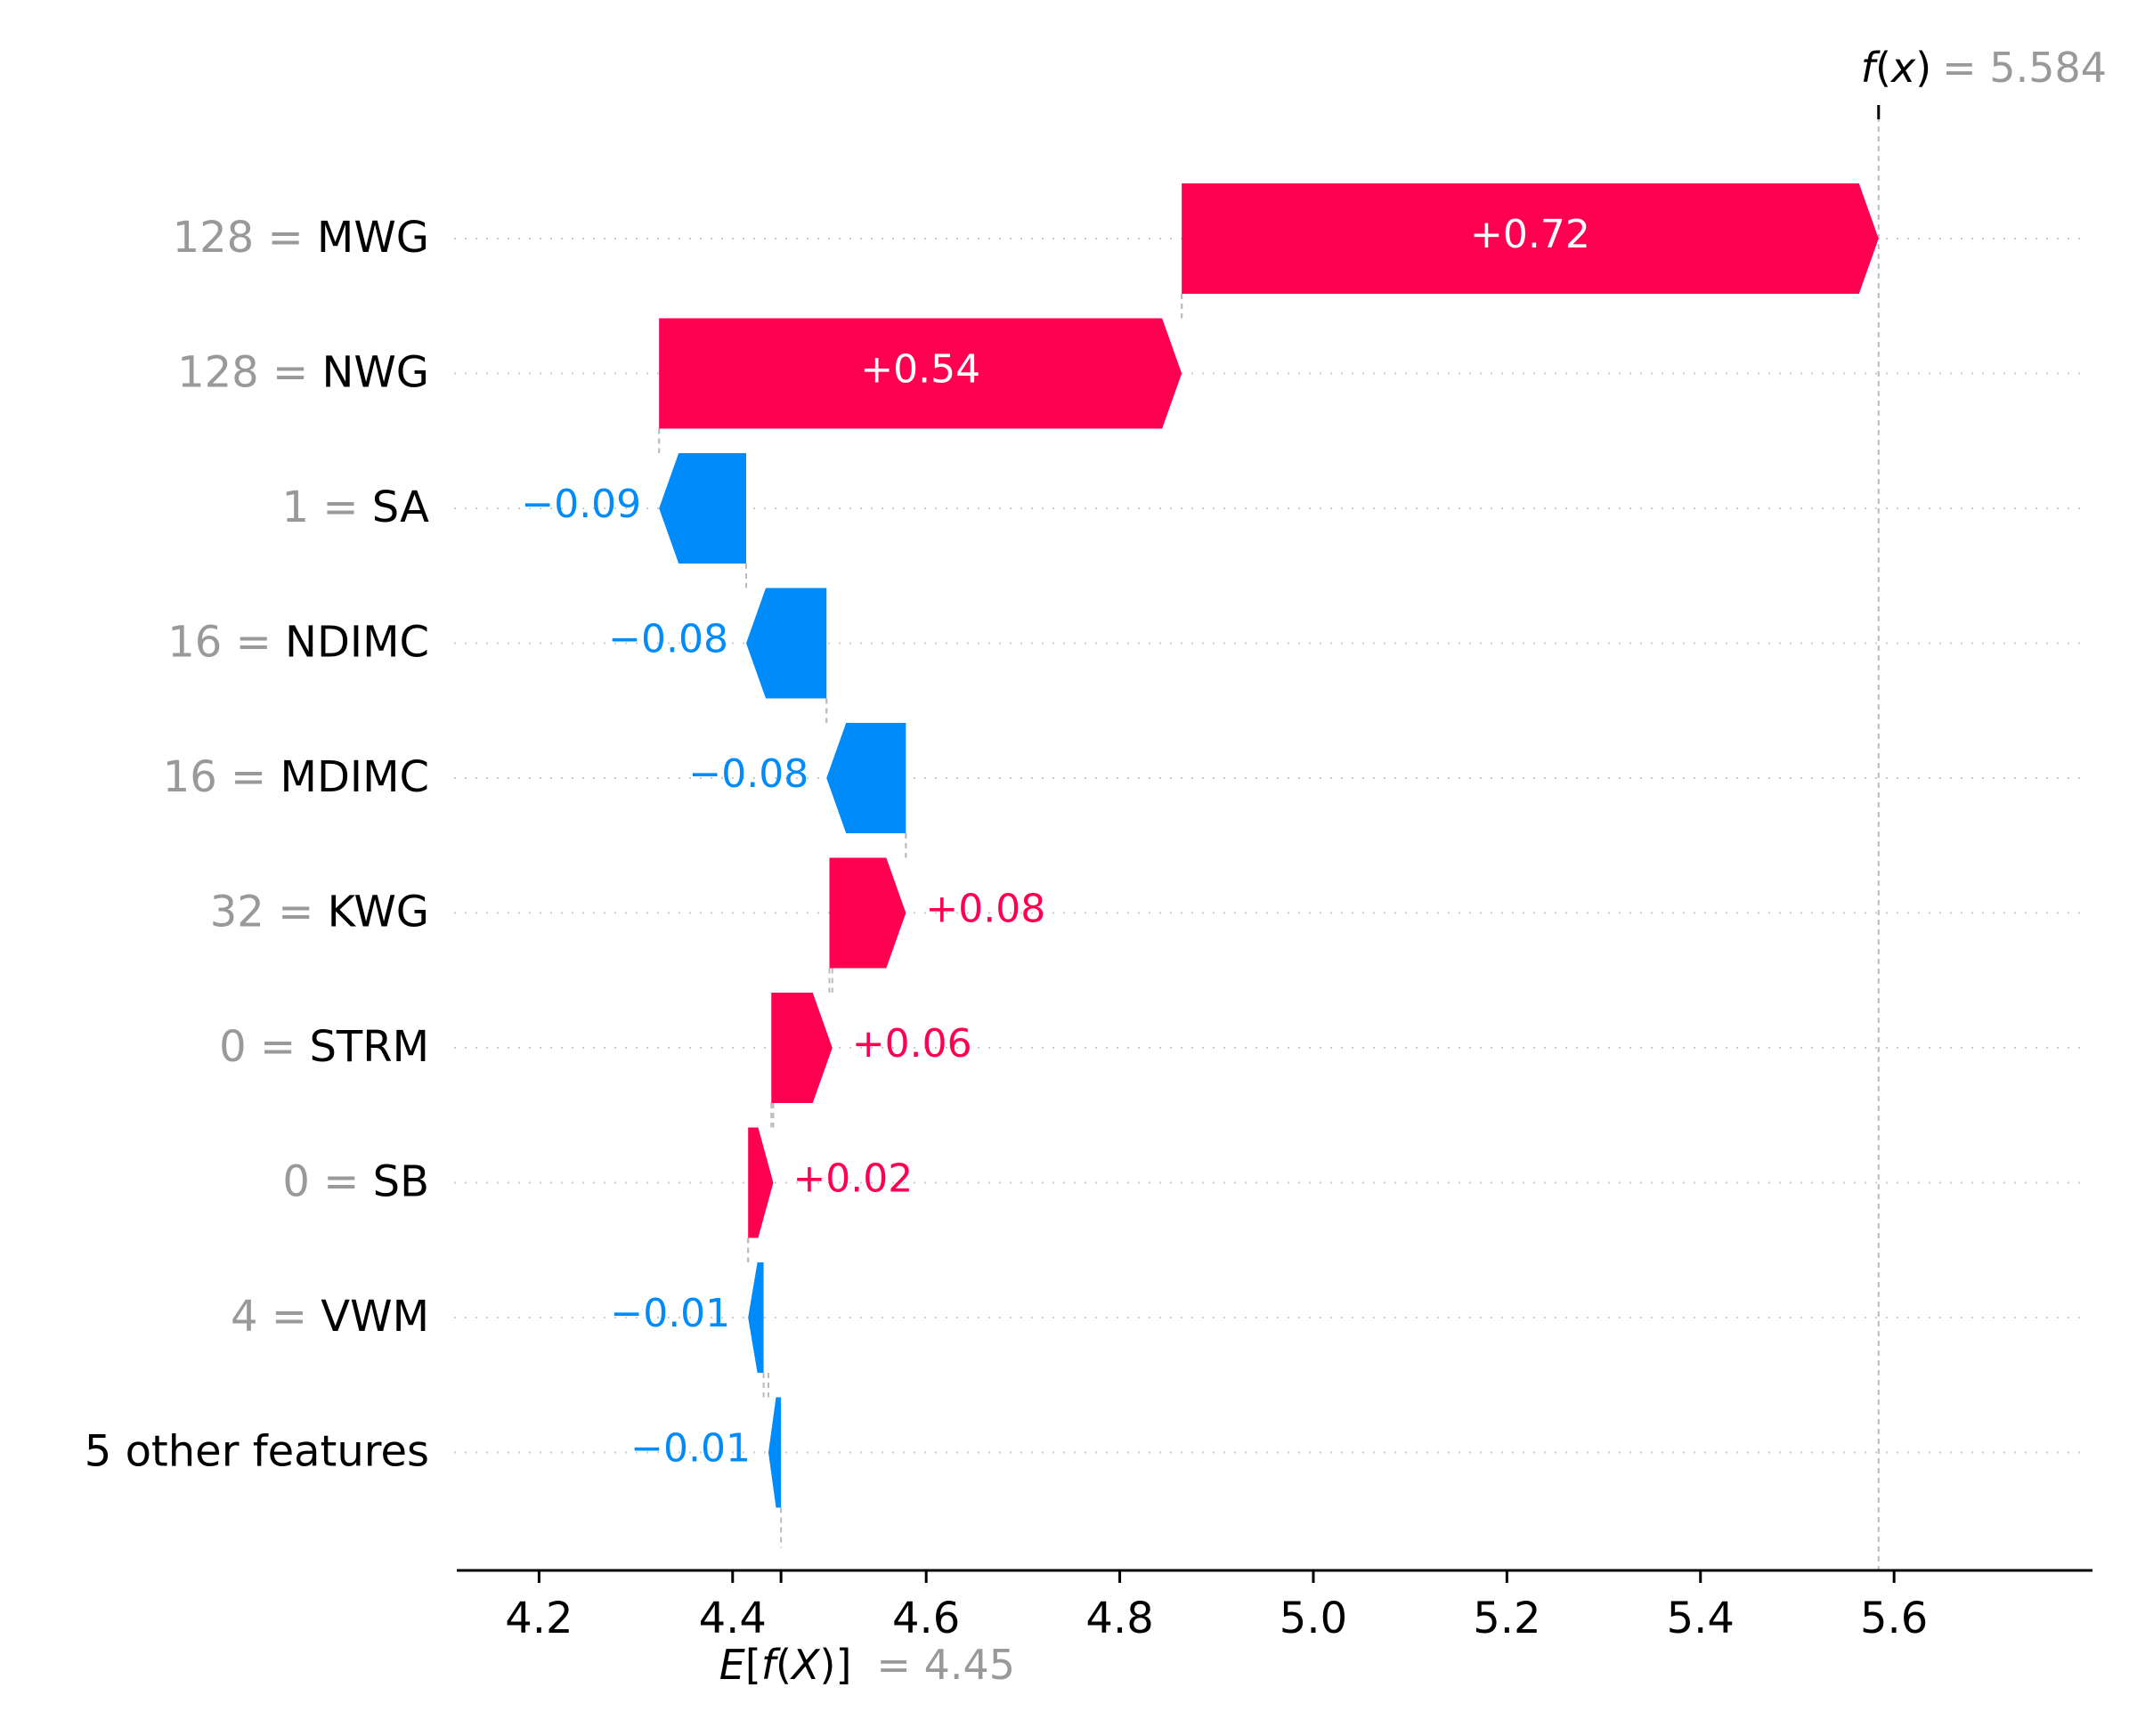  What do you see at coordinates (920, 370) in the screenshot?
I see `bar-value-label: +0.54` at bounding box center [920, 370].